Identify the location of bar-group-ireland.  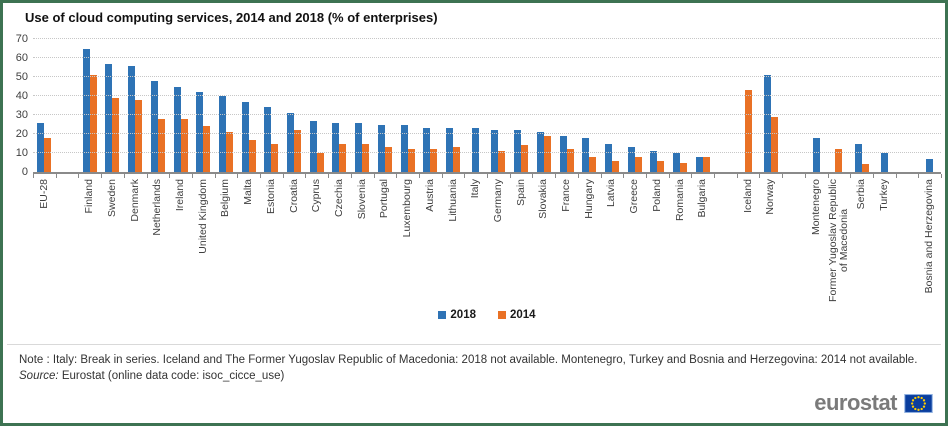
(180, 105).